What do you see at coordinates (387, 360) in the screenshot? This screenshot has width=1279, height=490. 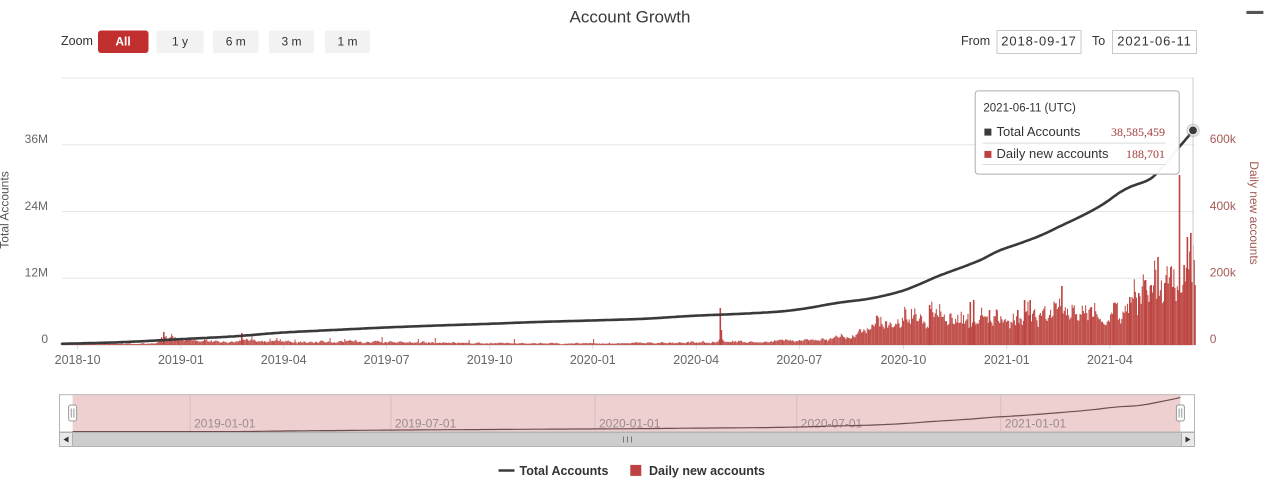 I see `svg-text: 2019-07` at bounding box center [387, 360].